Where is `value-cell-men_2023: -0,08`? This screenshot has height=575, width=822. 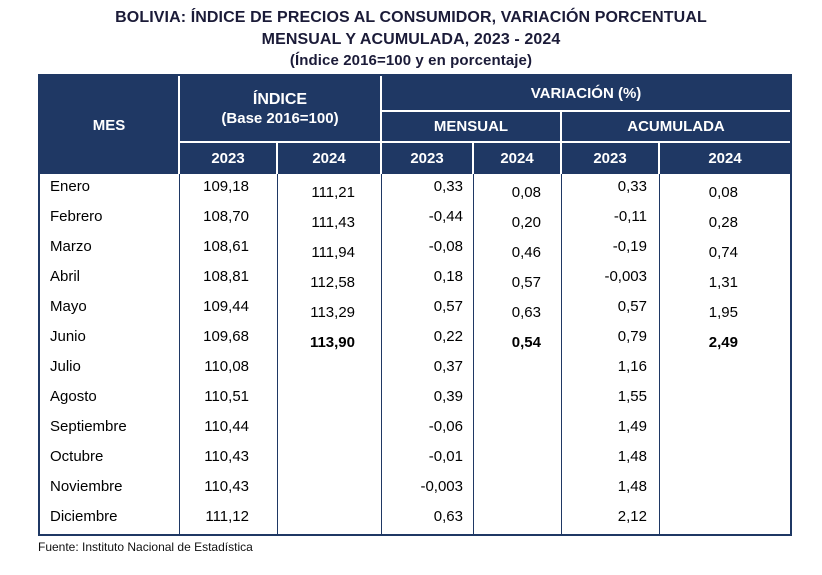 value-cell-men_2023: -0,08 is located at coordinates (428, 249).